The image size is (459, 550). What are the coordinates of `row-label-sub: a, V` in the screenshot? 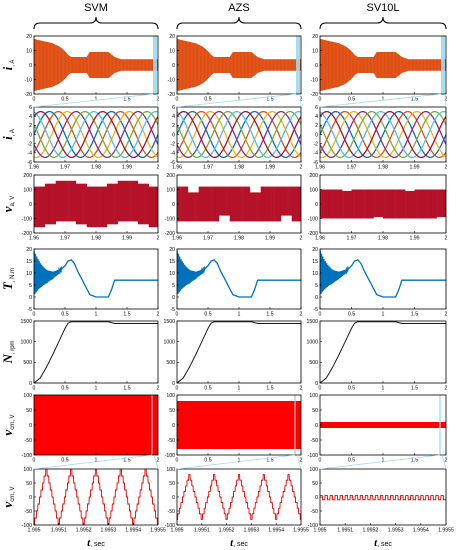 It's located at (13, 201).